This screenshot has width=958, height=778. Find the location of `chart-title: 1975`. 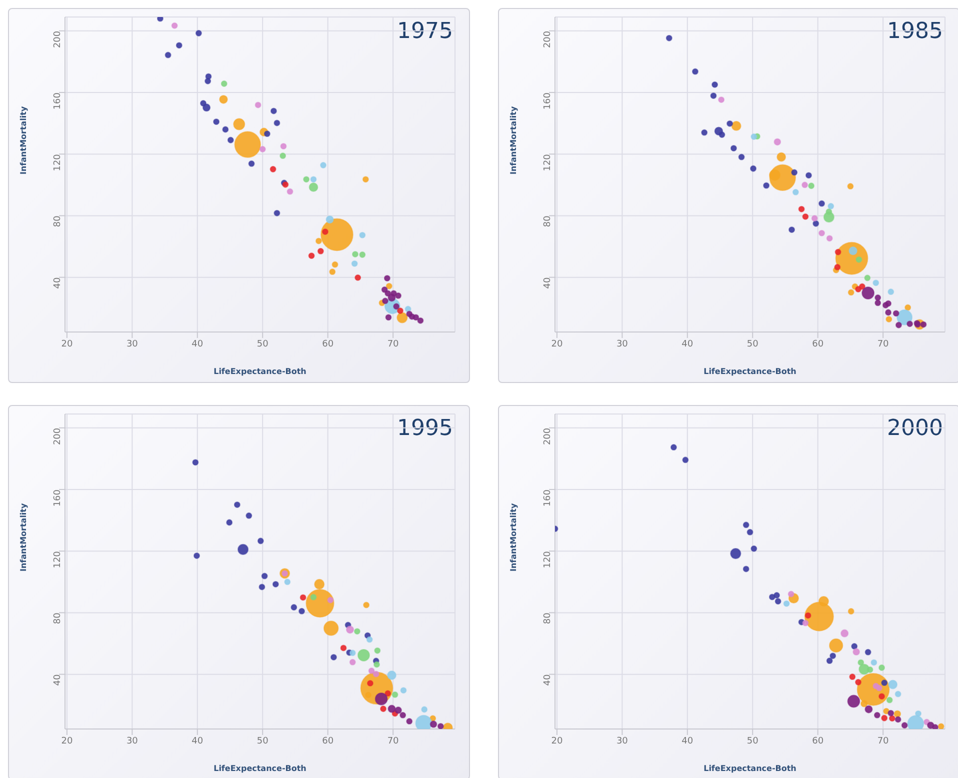

chart-title: 1975 is located at coordinates (425, 31).